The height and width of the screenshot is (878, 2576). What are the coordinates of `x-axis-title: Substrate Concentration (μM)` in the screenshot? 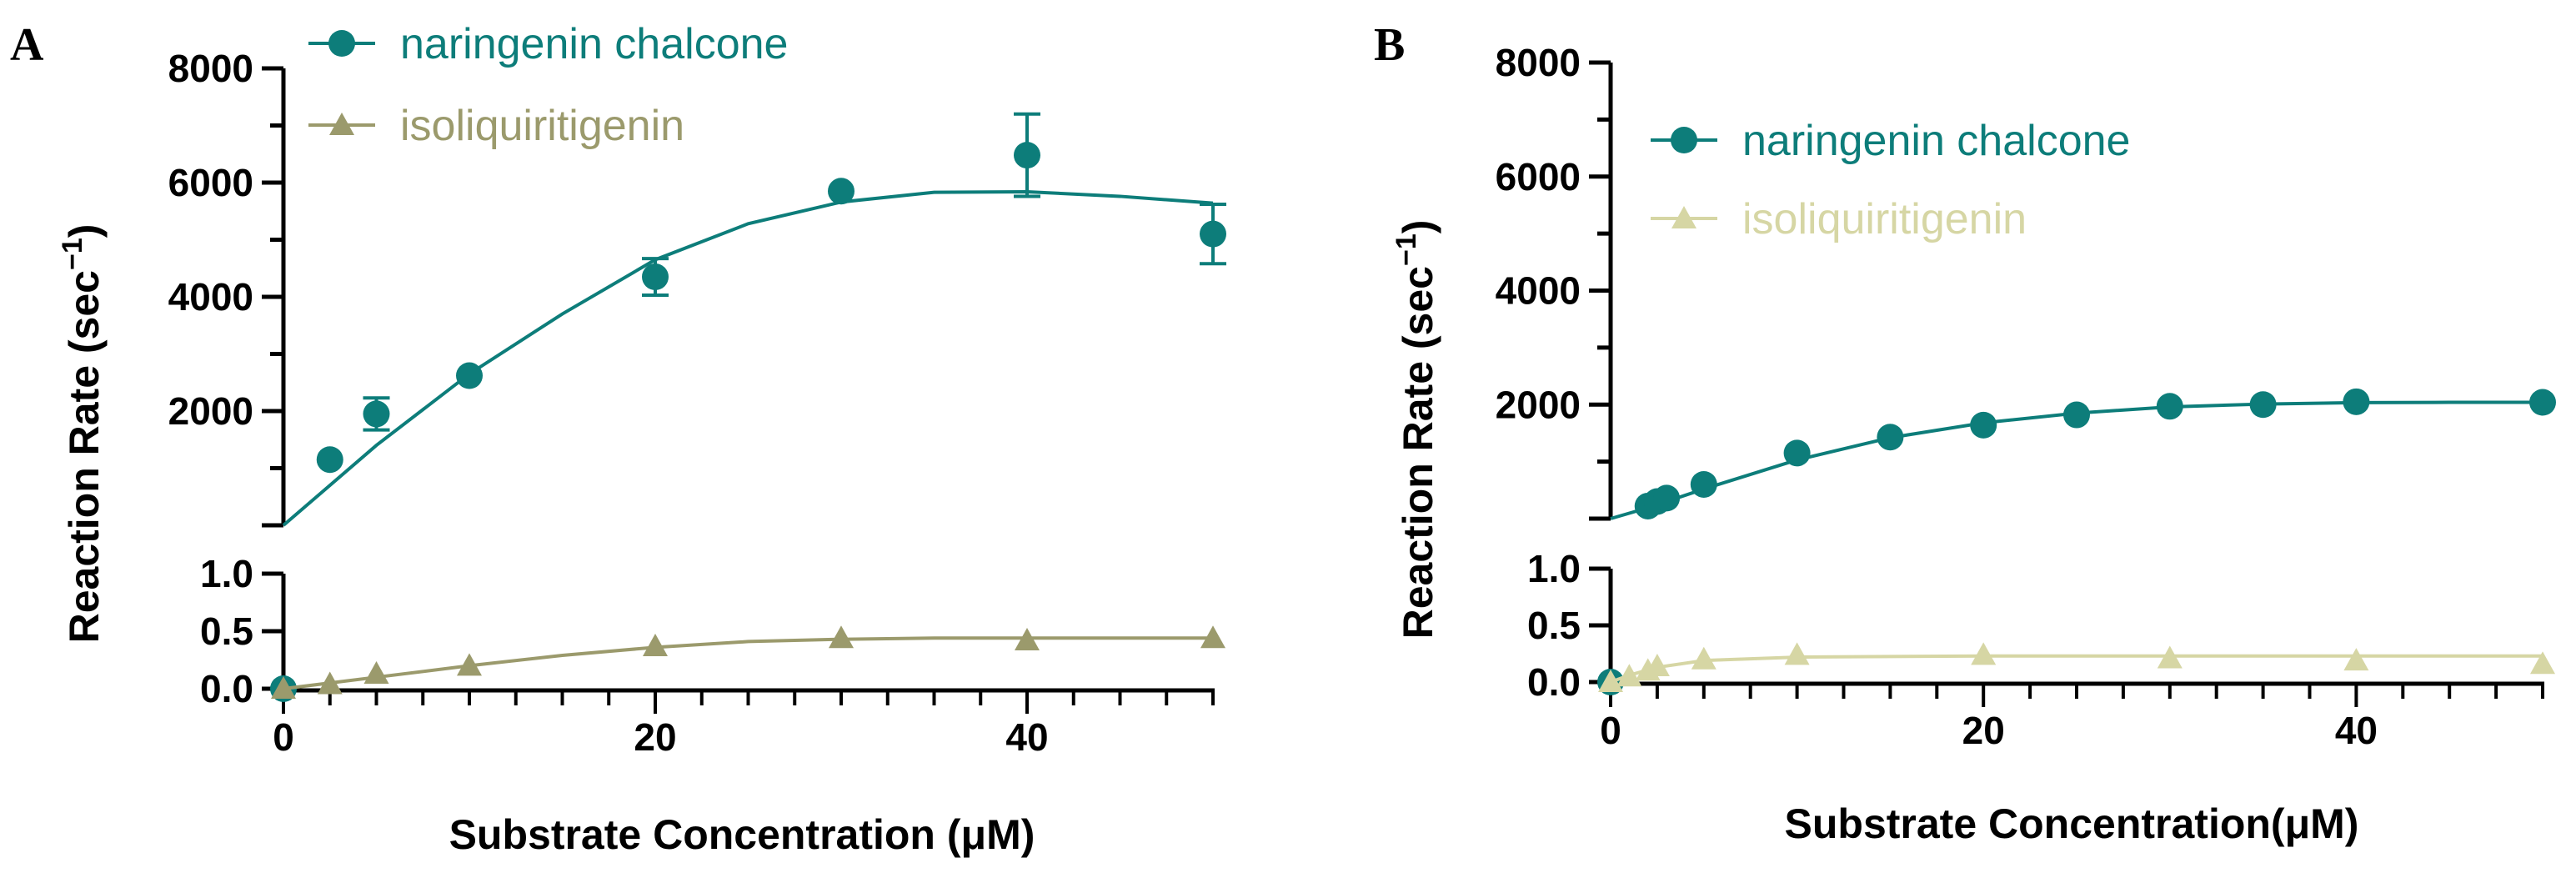 It's located at (742, 835).